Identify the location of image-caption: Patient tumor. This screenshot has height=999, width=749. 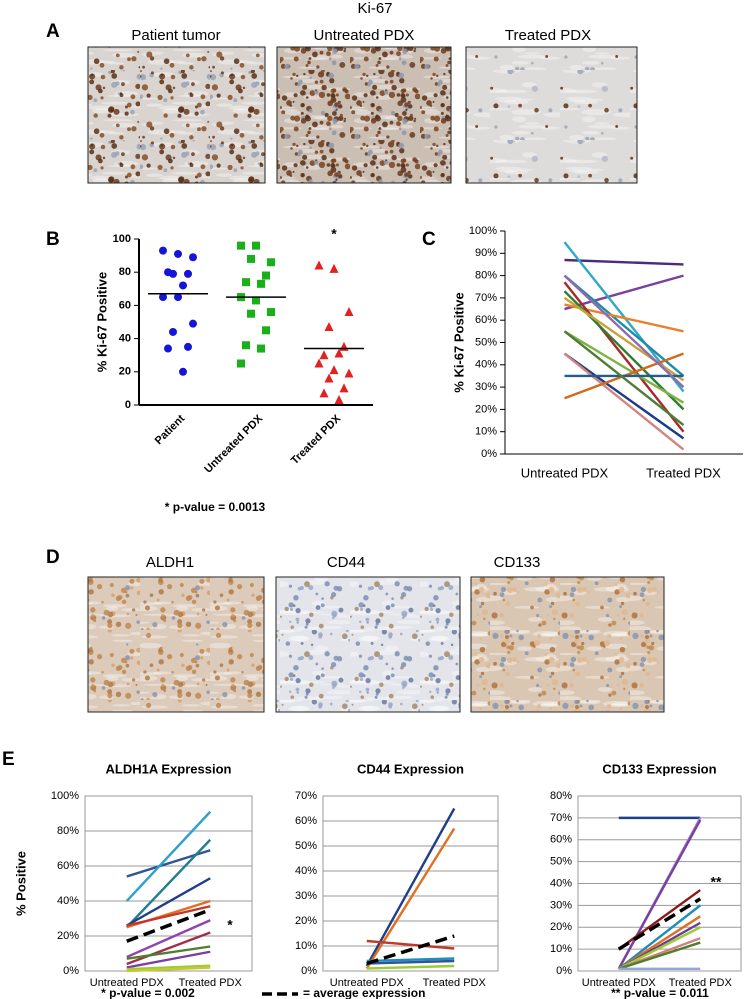
(175, 35).